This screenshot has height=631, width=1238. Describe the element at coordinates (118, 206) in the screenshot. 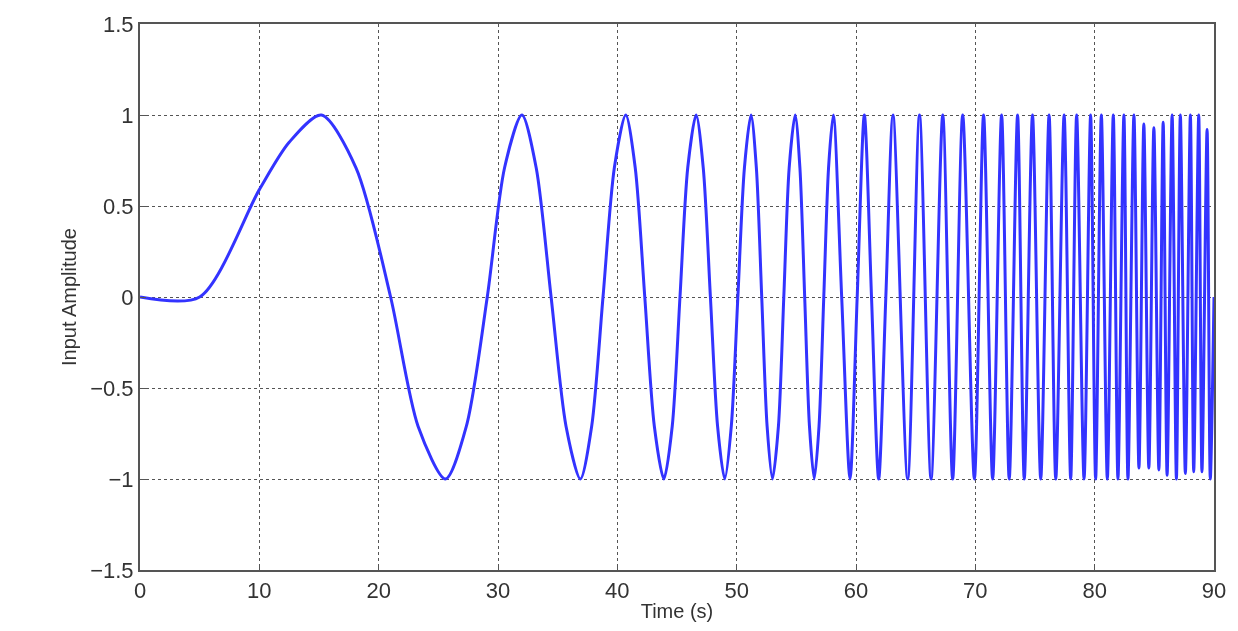

I see `y-tick-label: 0.5` at that location.